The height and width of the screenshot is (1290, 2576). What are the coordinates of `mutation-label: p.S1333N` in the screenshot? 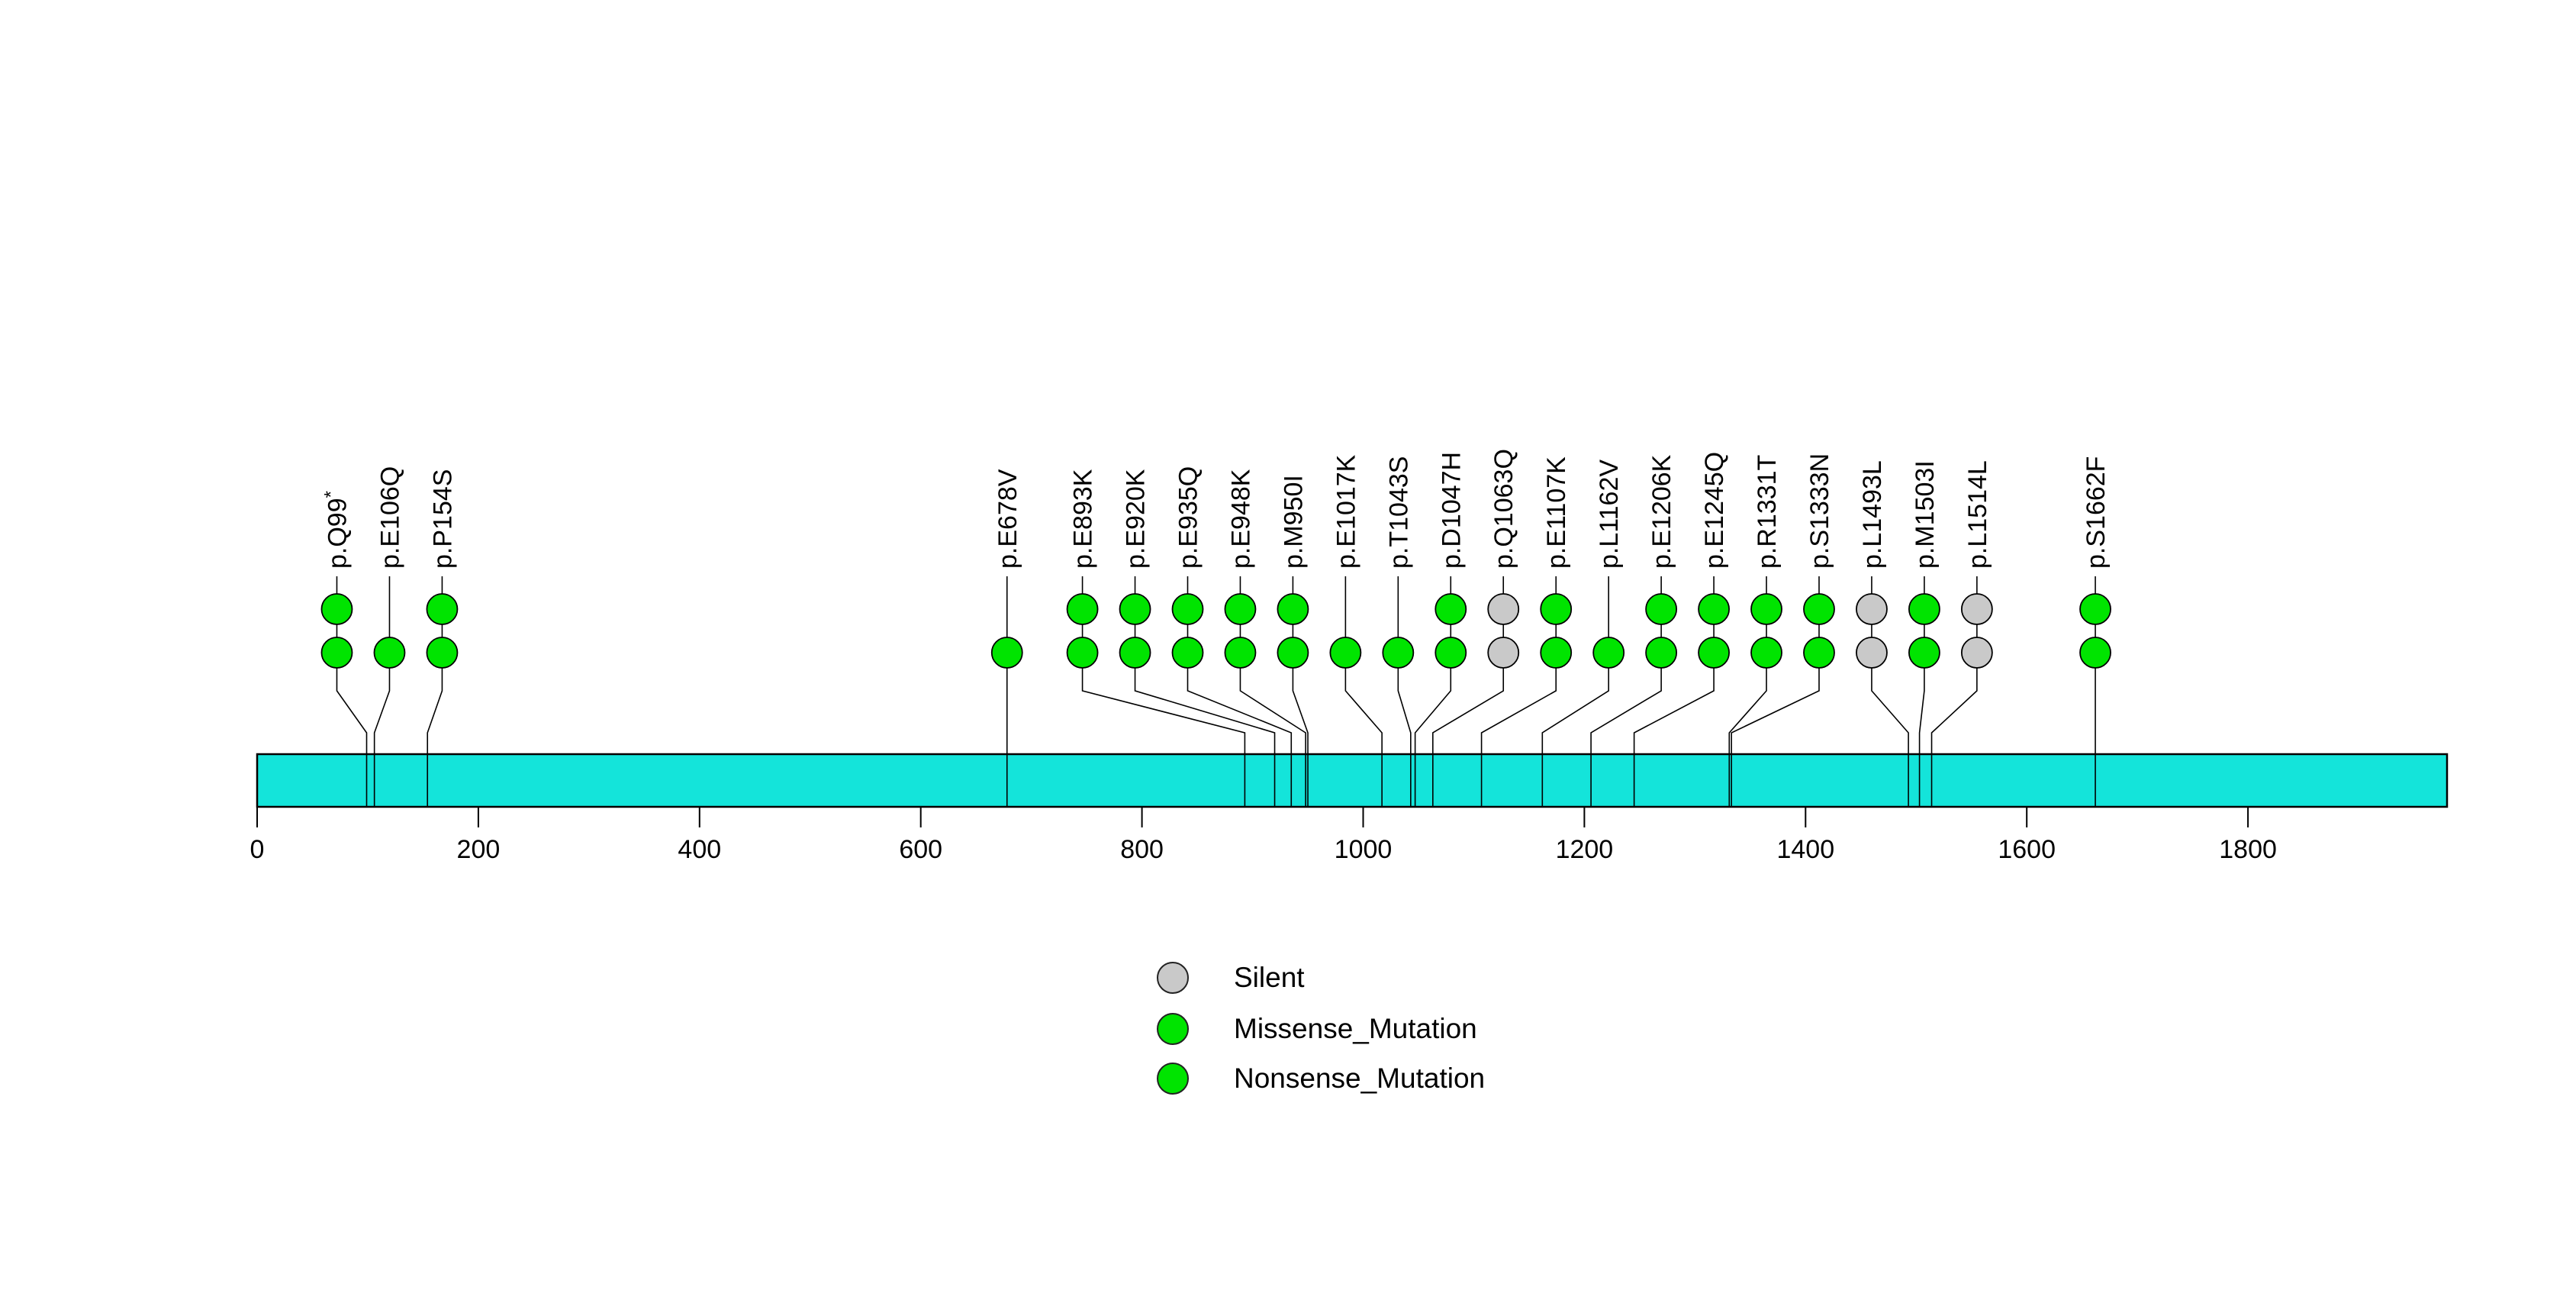 It's located at (1819, 511).